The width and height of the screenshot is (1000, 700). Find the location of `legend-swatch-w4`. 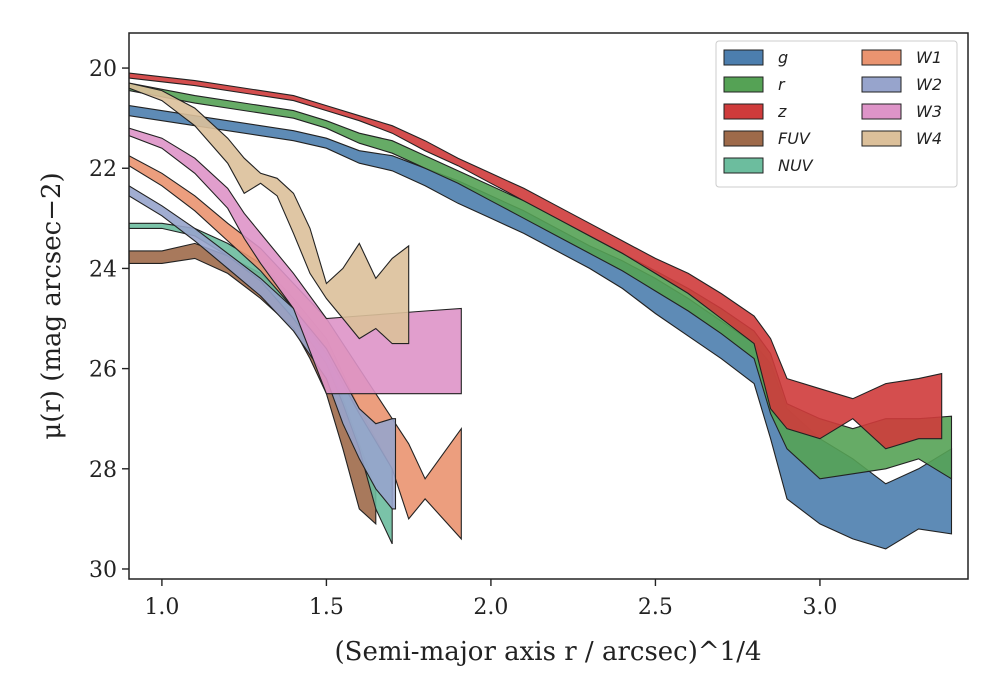

legend-swatch-w4 is located at coordinates (881, 138).